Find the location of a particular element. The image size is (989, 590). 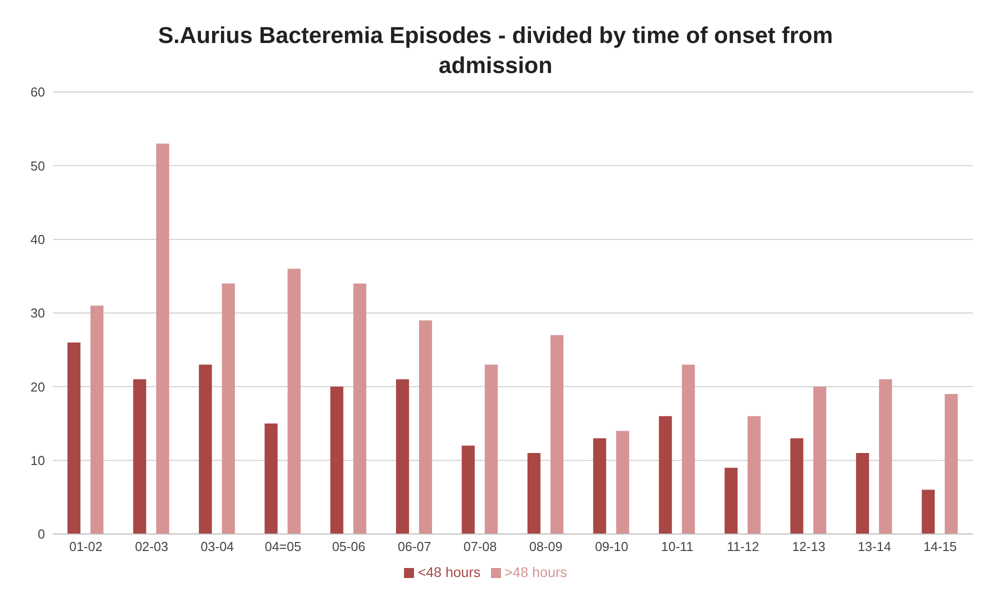

x-tick-label: 10-11 is located at coordinates (677, 546).